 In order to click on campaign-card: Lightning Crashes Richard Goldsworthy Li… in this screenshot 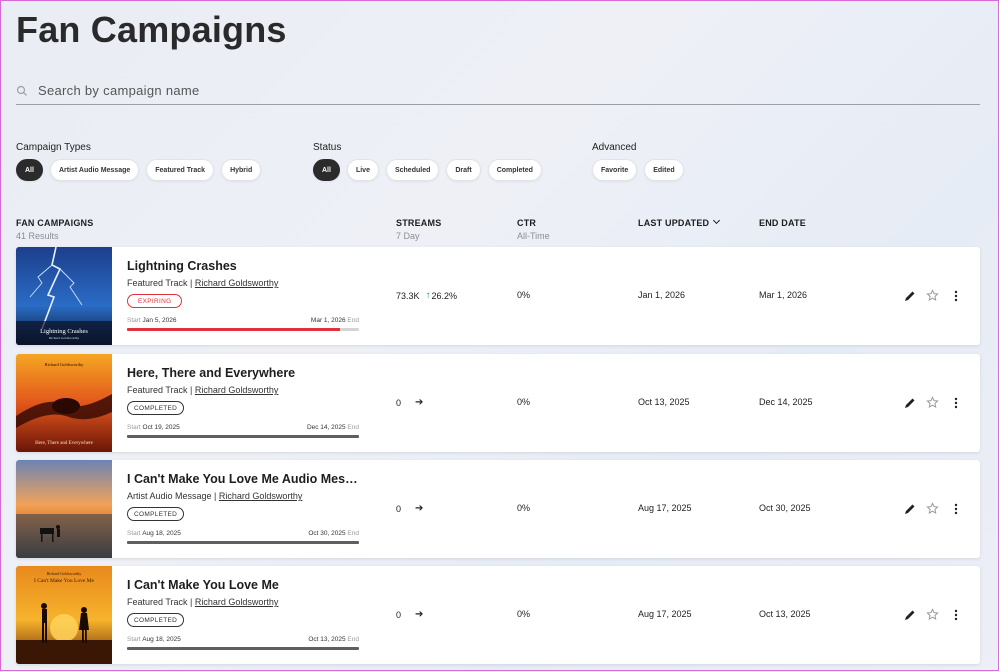, I will do `click(498, 296)`.